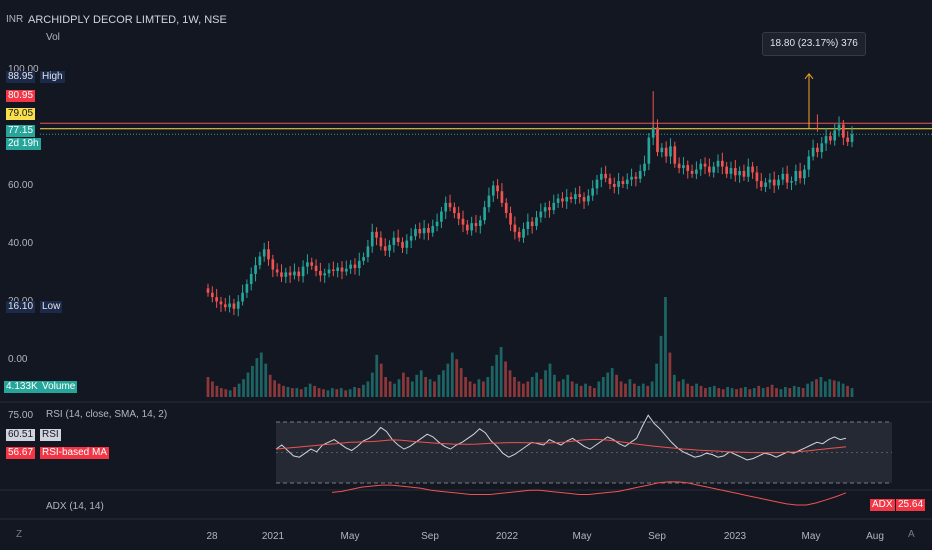  I want to click on price-tick-label: 40.00, so click(20, 243).